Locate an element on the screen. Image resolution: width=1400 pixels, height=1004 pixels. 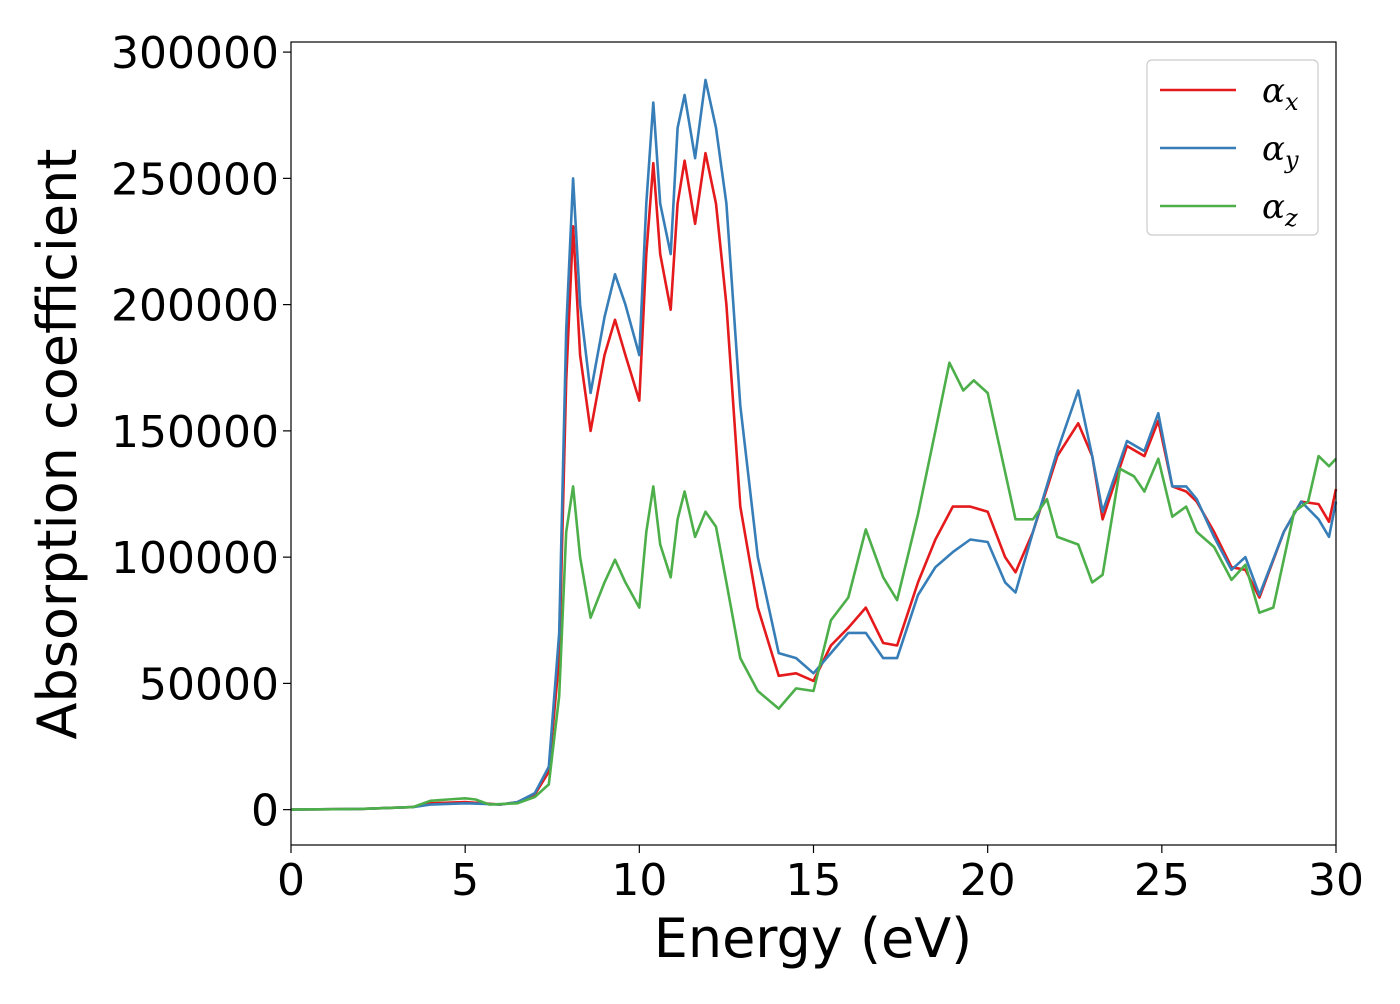
y-tick-label: 300000 is located at coordinates (195, 53).